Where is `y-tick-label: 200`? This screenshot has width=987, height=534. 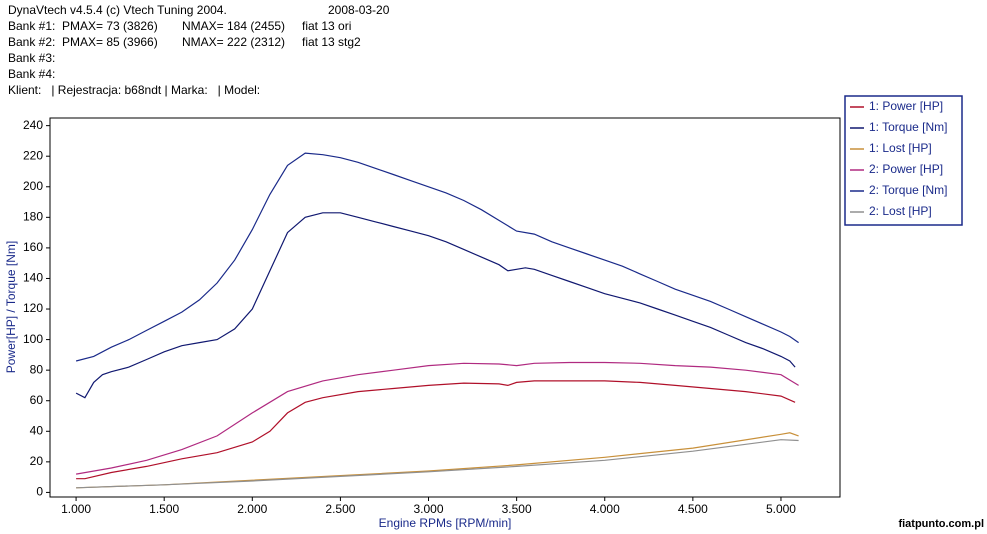
y-tick-label: 200 is located at coordinates (33, 186).